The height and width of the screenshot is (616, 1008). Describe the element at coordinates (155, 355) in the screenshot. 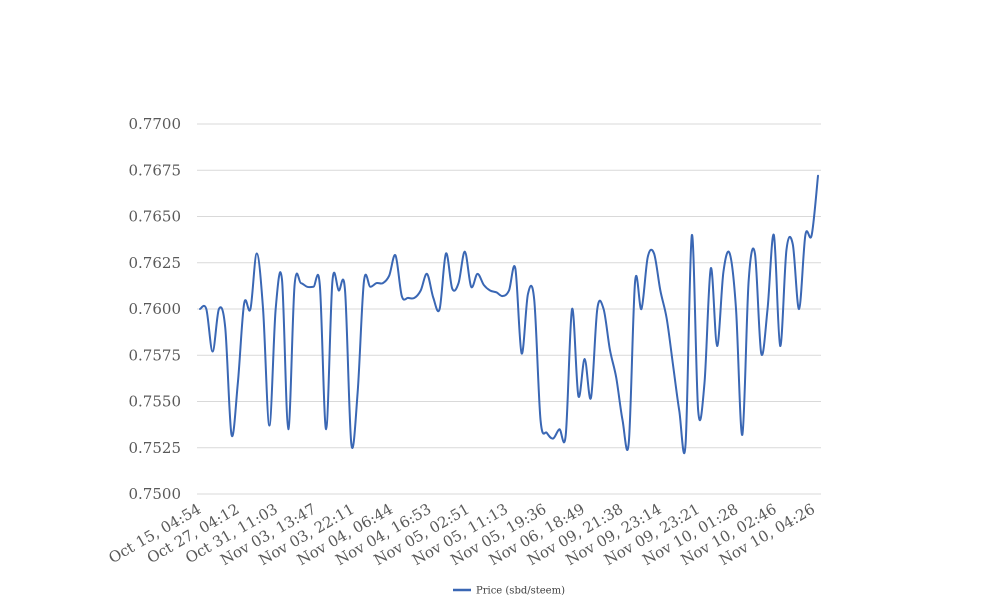

I see `y-tick-label: 0.7575` at that location.